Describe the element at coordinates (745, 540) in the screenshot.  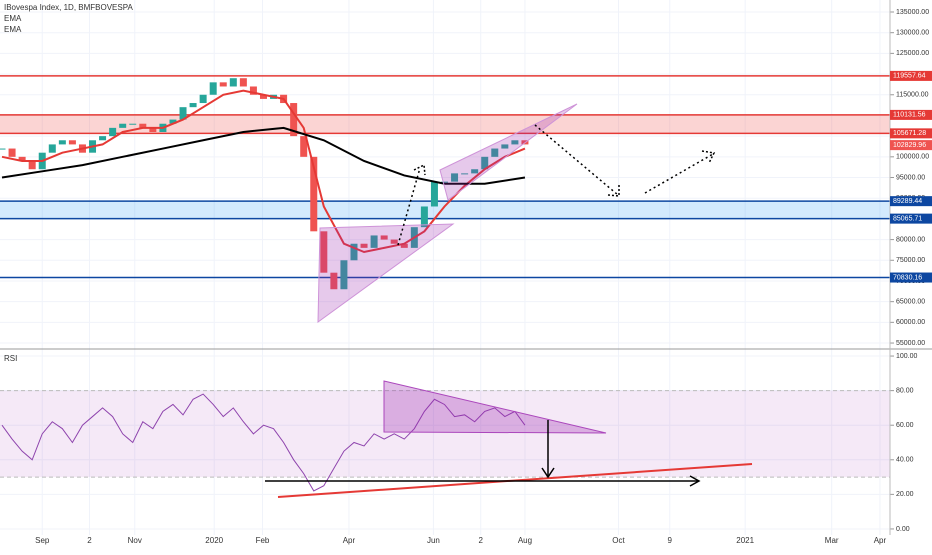
I see `x-tick-label: 2021` at that location.